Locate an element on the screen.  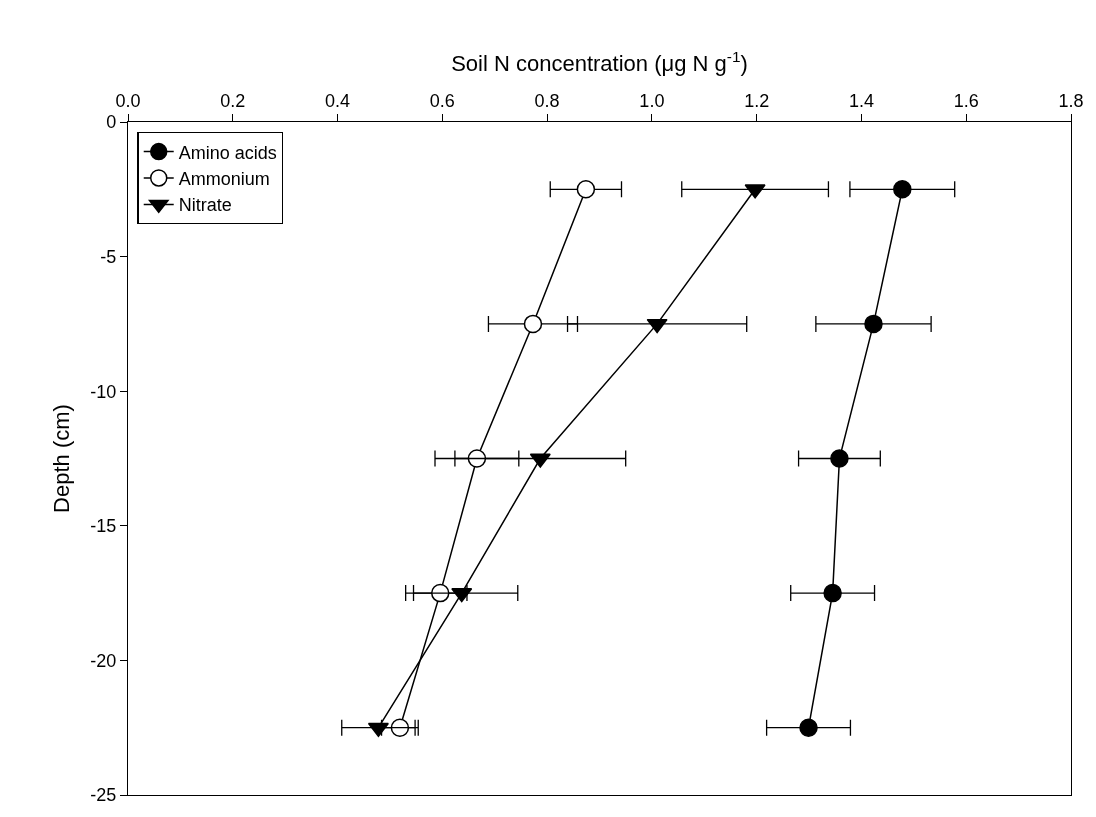
x-tick-label: 1.2 is located at coordinates (757, 100).